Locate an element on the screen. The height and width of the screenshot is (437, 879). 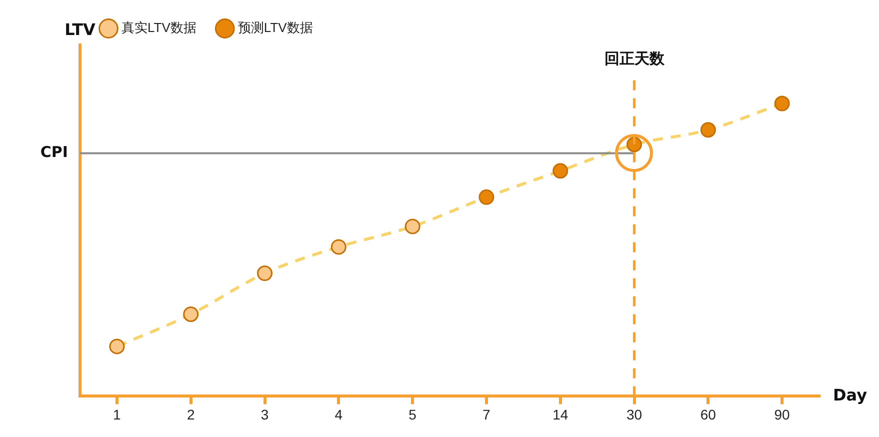
y-axis-title: LTV is located at coordinates (80, 30).